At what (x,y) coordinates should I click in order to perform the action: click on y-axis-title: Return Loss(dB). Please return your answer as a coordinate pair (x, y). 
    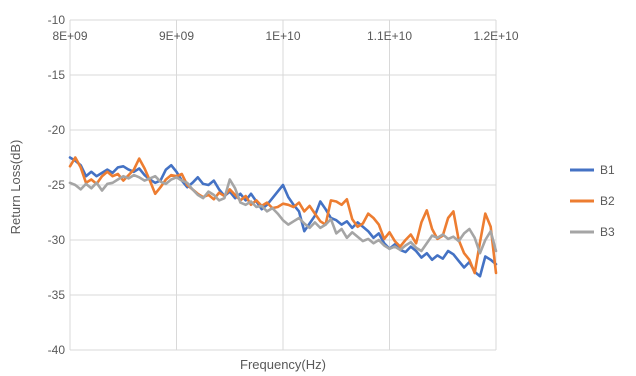
    Looking at the image, I should click on (15, 187).